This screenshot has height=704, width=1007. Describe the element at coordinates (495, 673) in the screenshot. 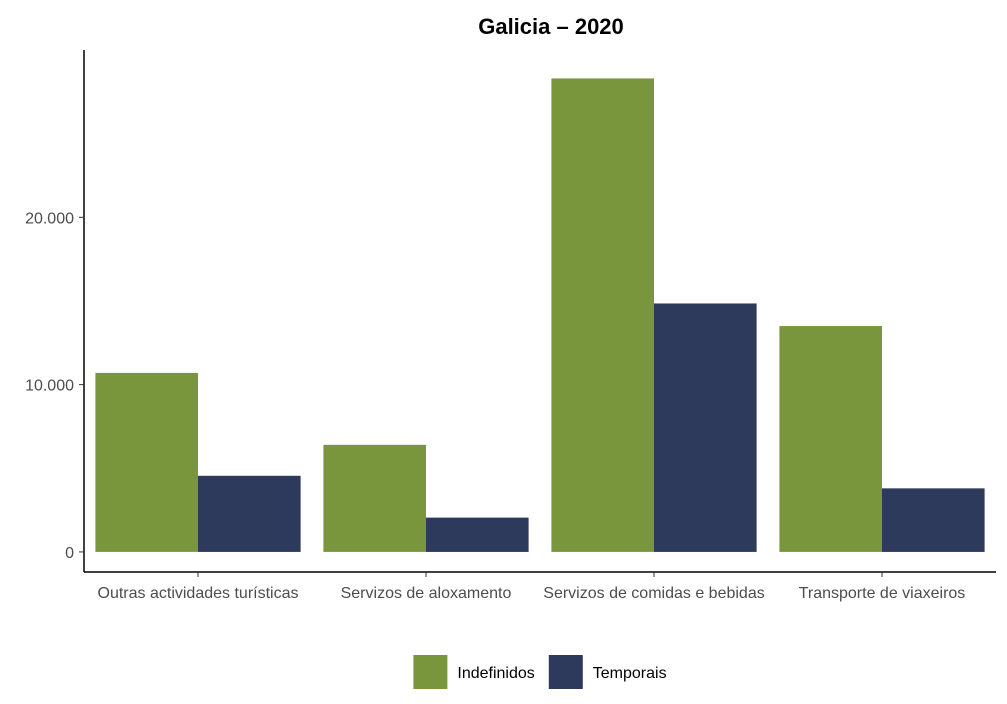

I see `legend-label-indefinidos: Indefinidos` at that location.